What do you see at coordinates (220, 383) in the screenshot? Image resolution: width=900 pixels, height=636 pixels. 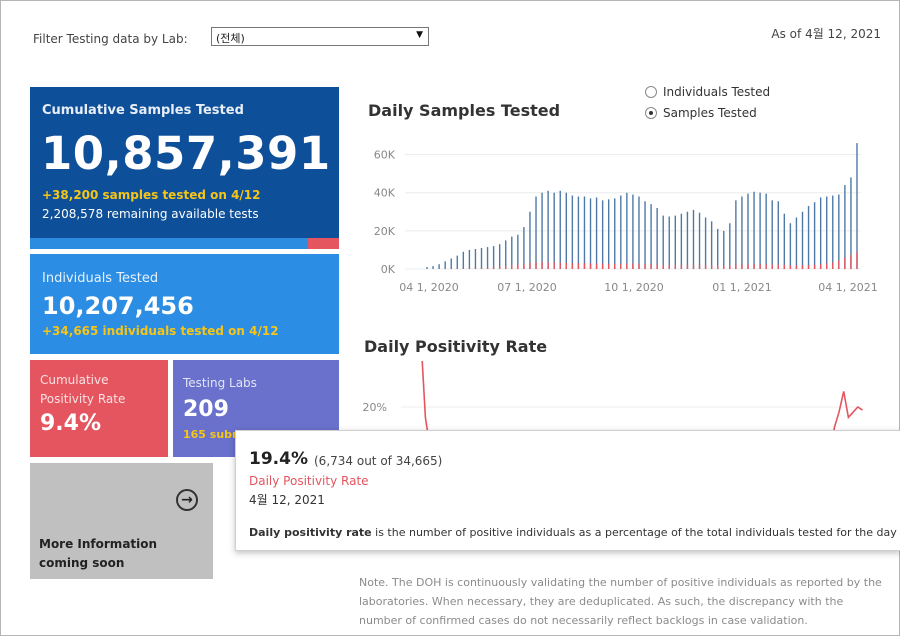 I see `labs-title: Testing Labs` at bounding box center [220, 383].